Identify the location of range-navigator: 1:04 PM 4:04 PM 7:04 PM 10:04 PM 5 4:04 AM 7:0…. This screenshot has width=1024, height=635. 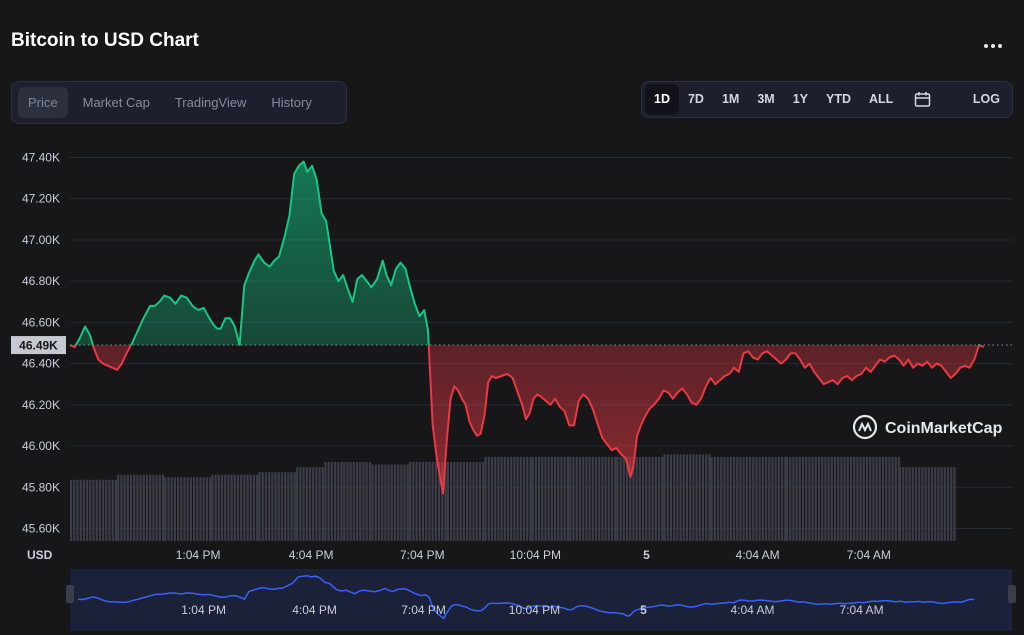
(541, 600).